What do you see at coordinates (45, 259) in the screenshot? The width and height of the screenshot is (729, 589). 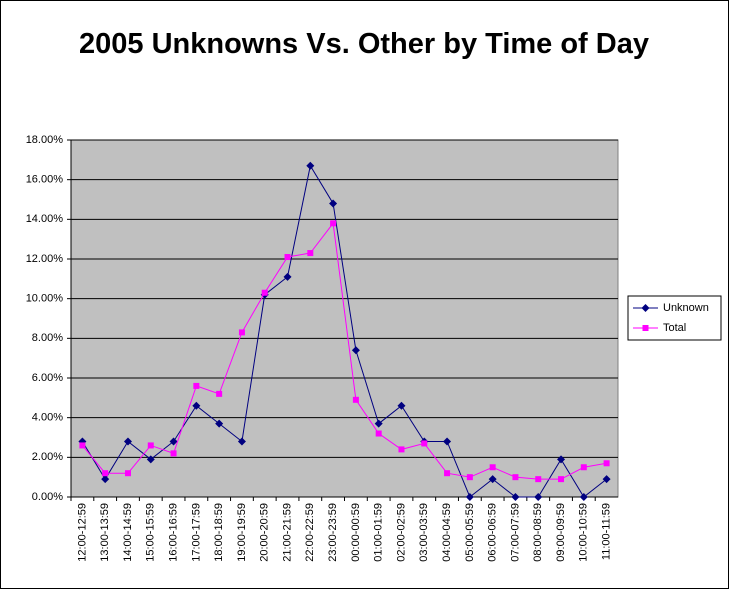 I see `y-tick-label: 12.00%` at bounding box center [45, 259].